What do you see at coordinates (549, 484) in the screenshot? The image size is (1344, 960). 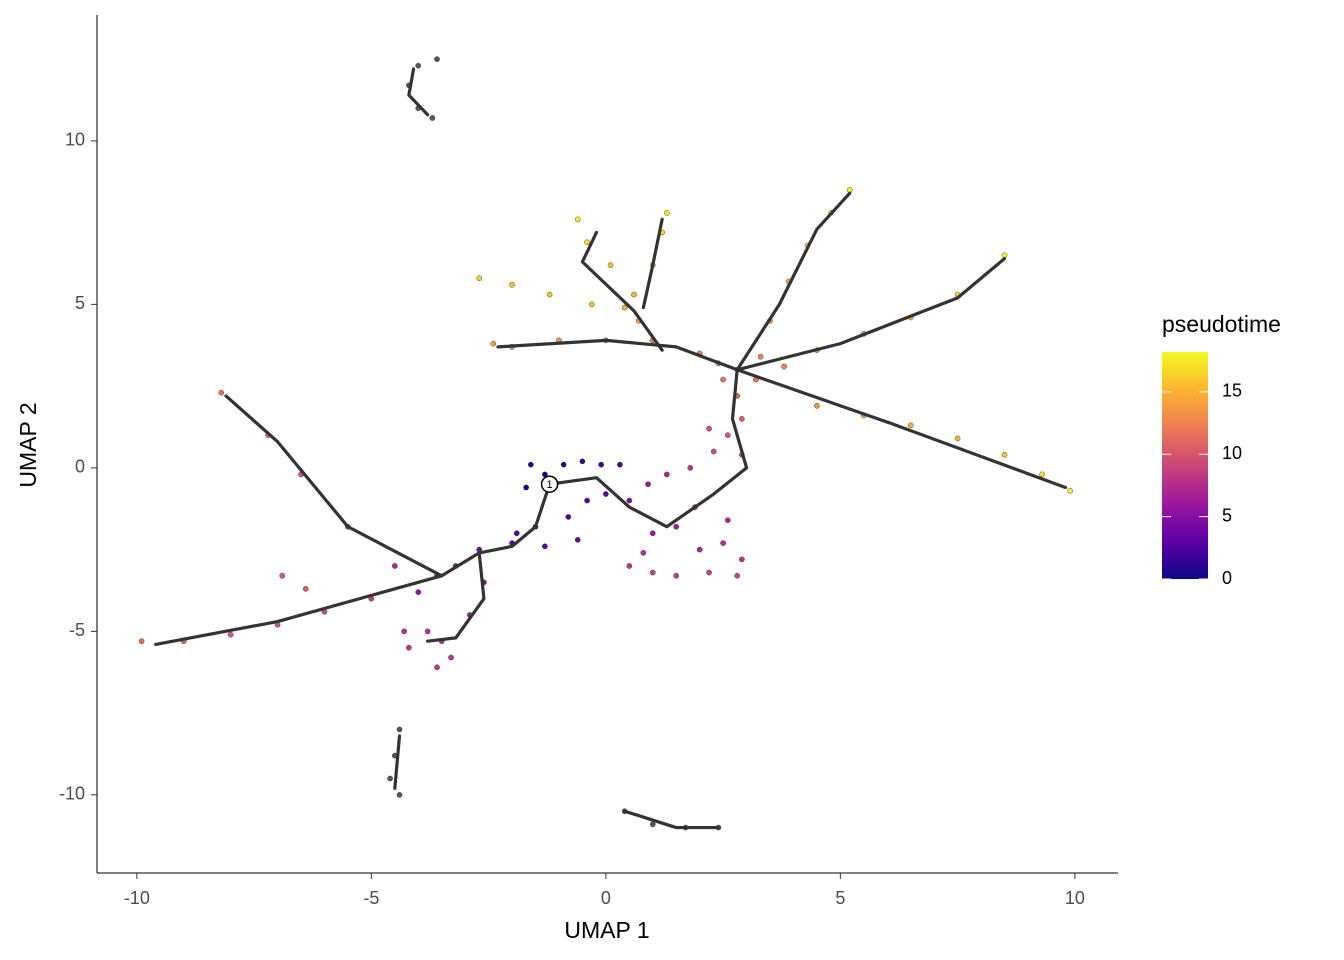 I see `root-node` at bounding box center [549, 484].